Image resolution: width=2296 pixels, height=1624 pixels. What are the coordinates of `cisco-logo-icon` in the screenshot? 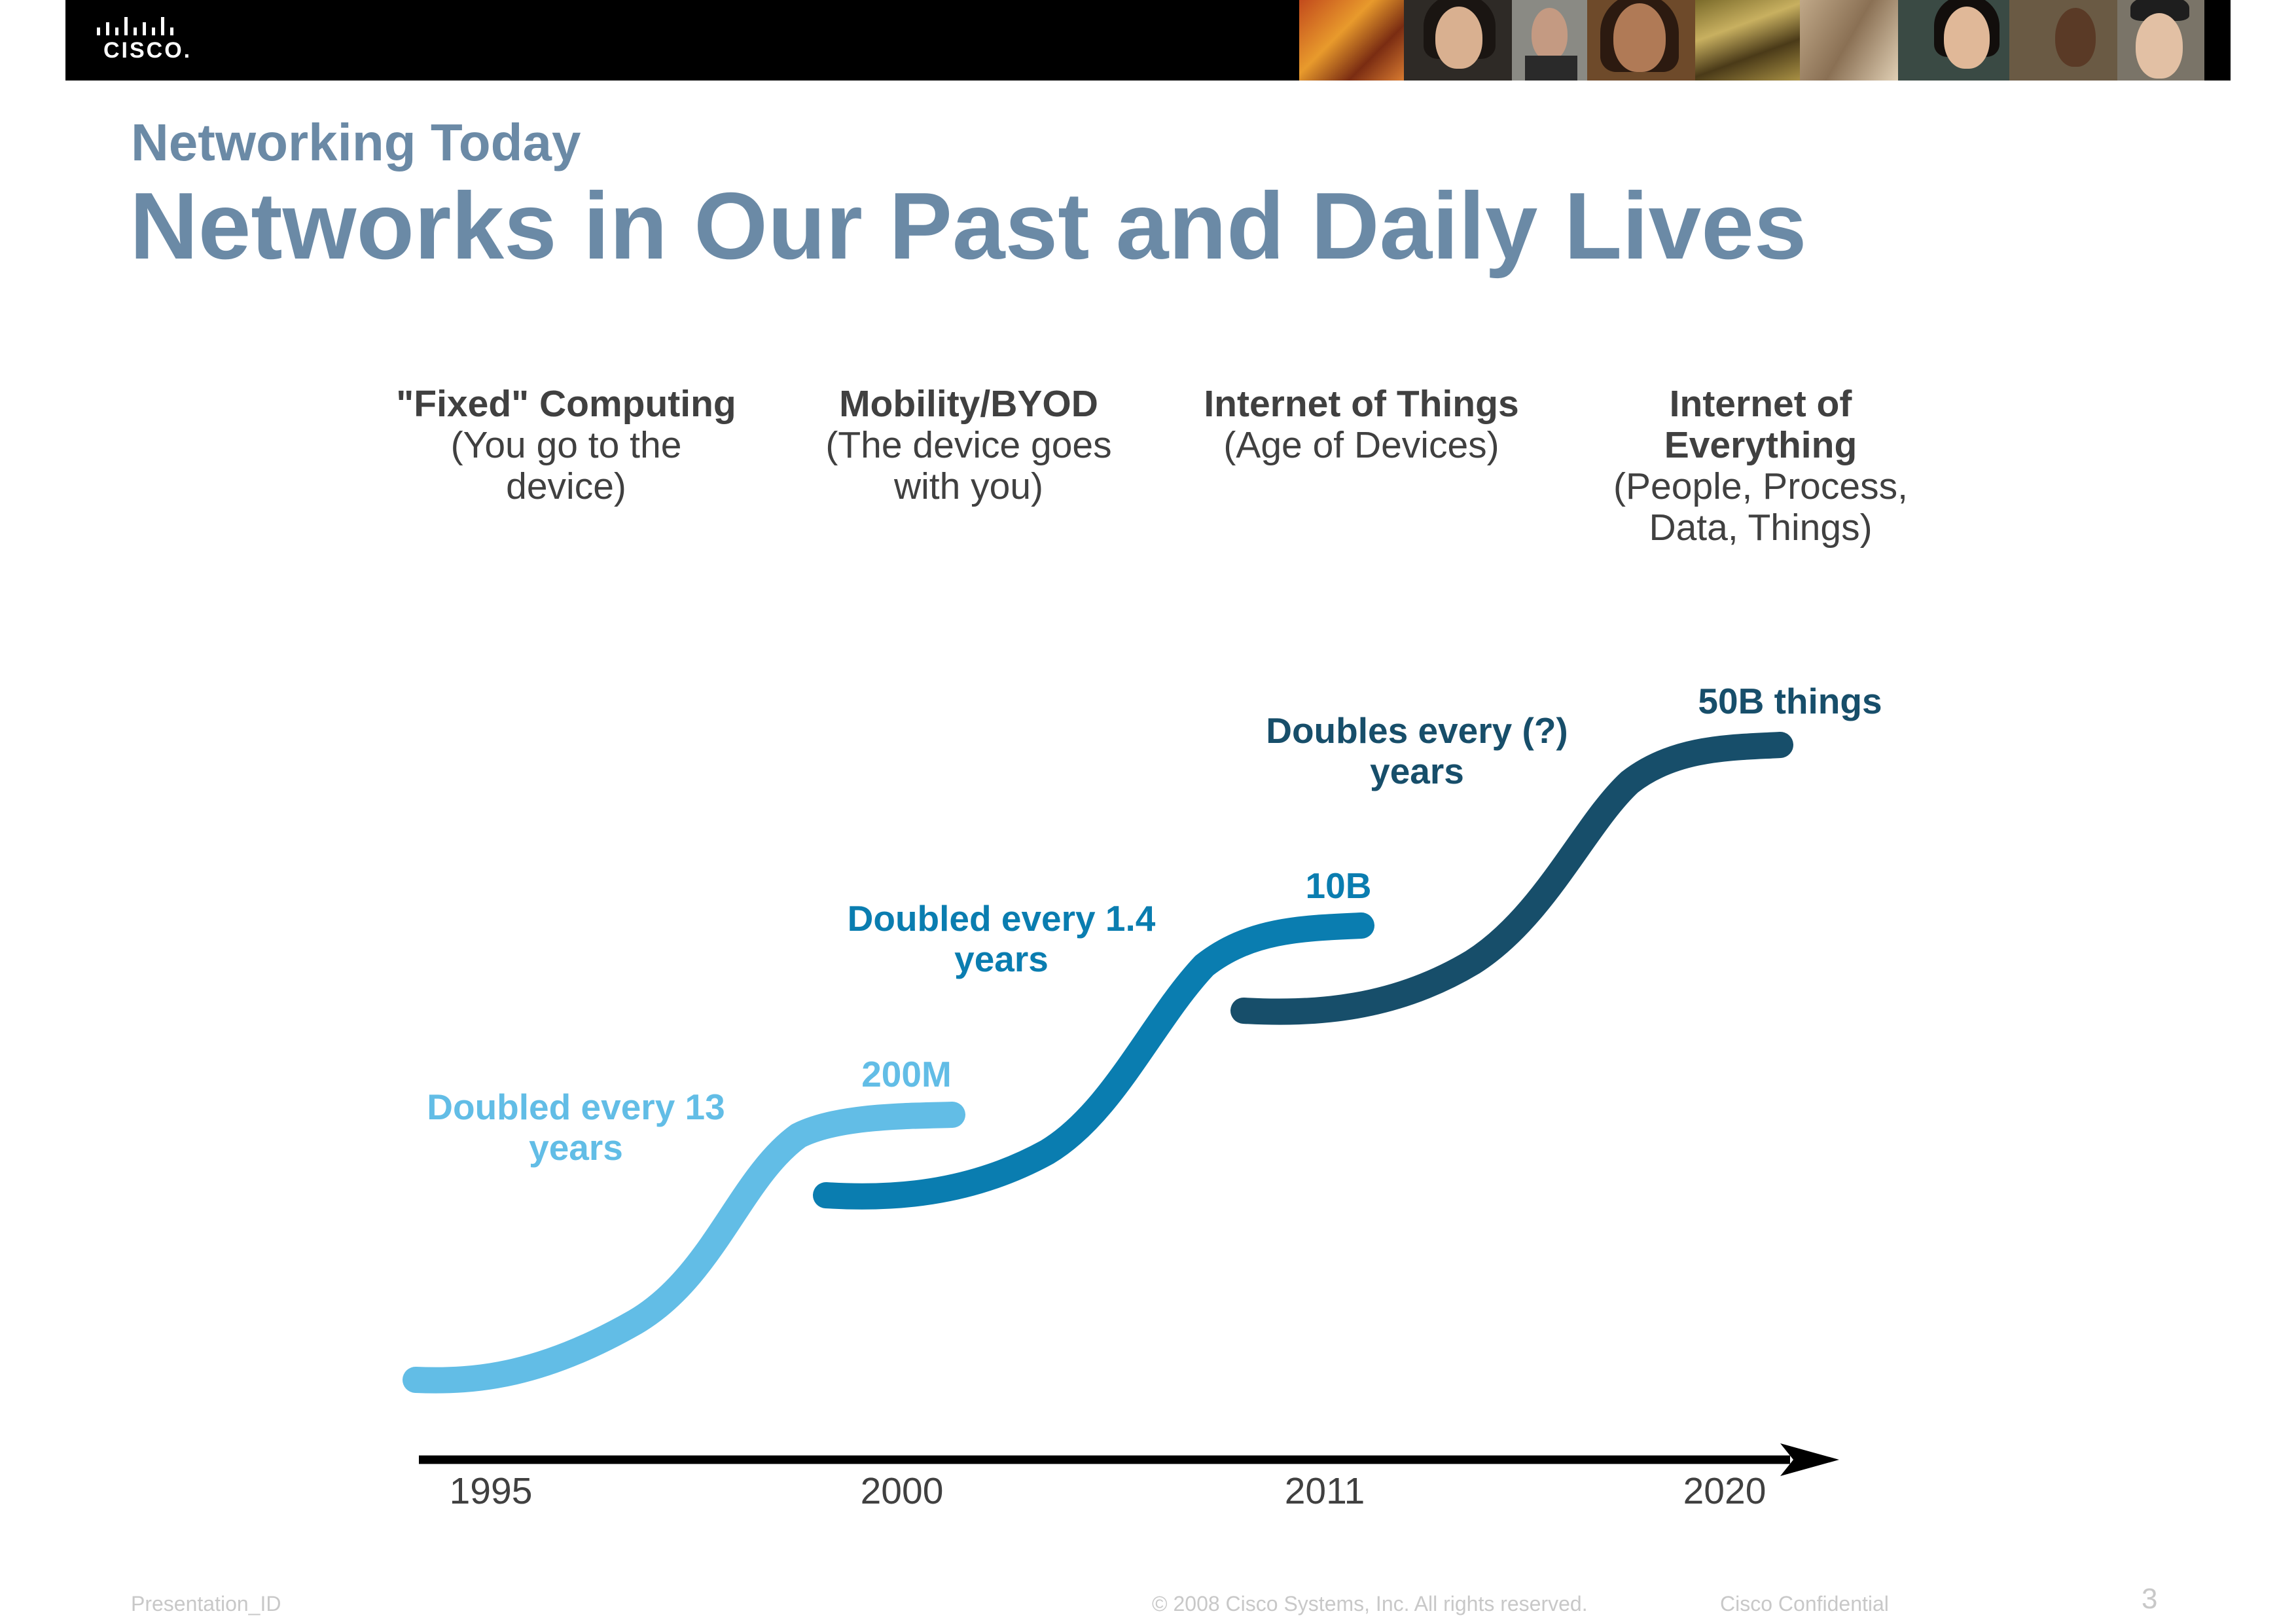 It's located at (135, 26).